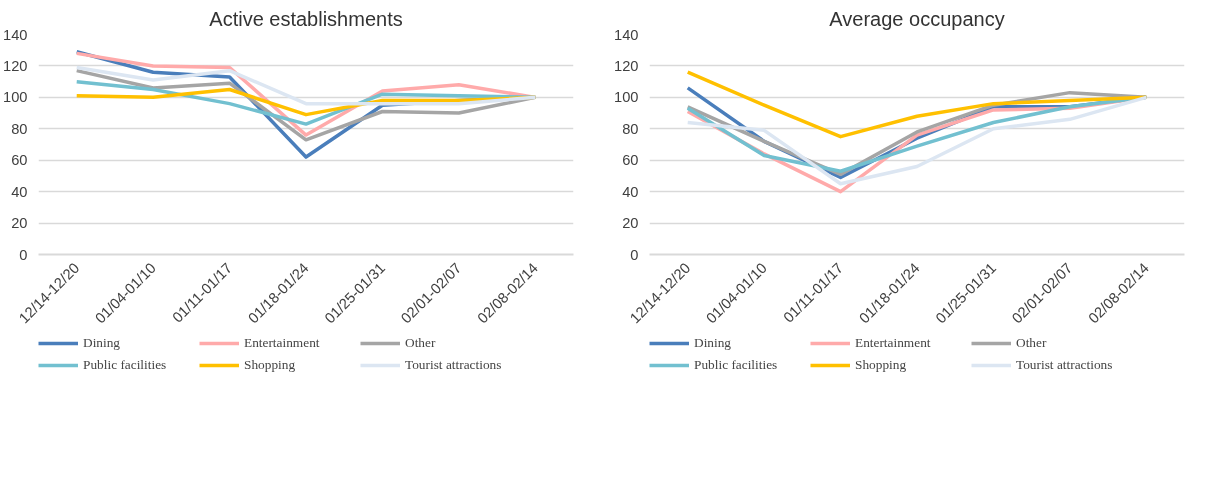  Describe the element at coordinates (306, 18) in the screenshot. I see `chart-title: Active establishments` at that location.